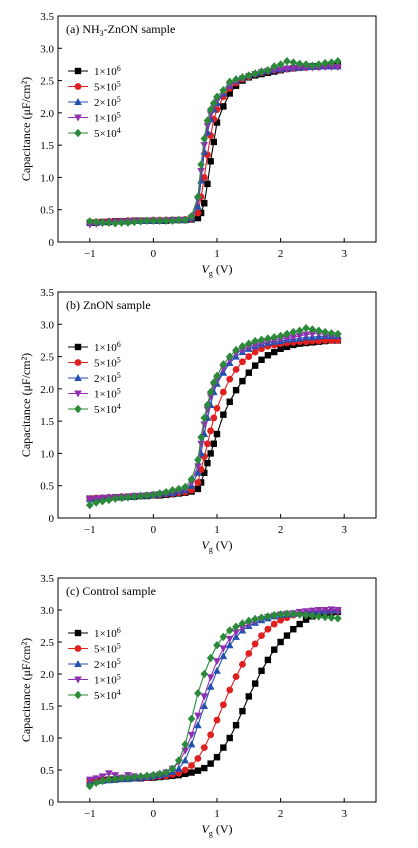 This screenshot has height=848, width=418. Describe the element at coordinates (154, 814) in the screenshot. I see `x-tick-label: 0` at that location.